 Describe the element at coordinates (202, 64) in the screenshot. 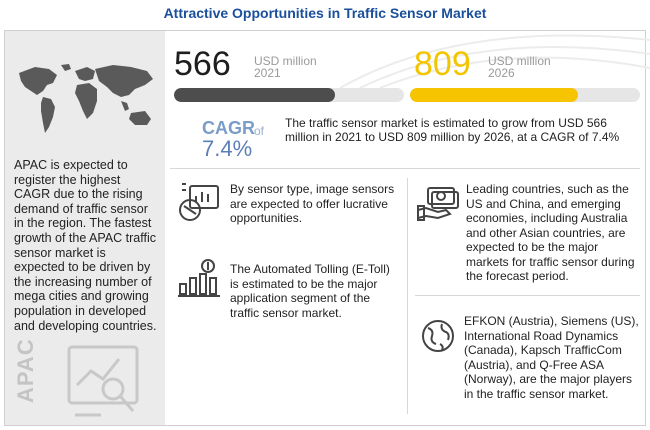

I see `market-value-2021: 566` at that location.